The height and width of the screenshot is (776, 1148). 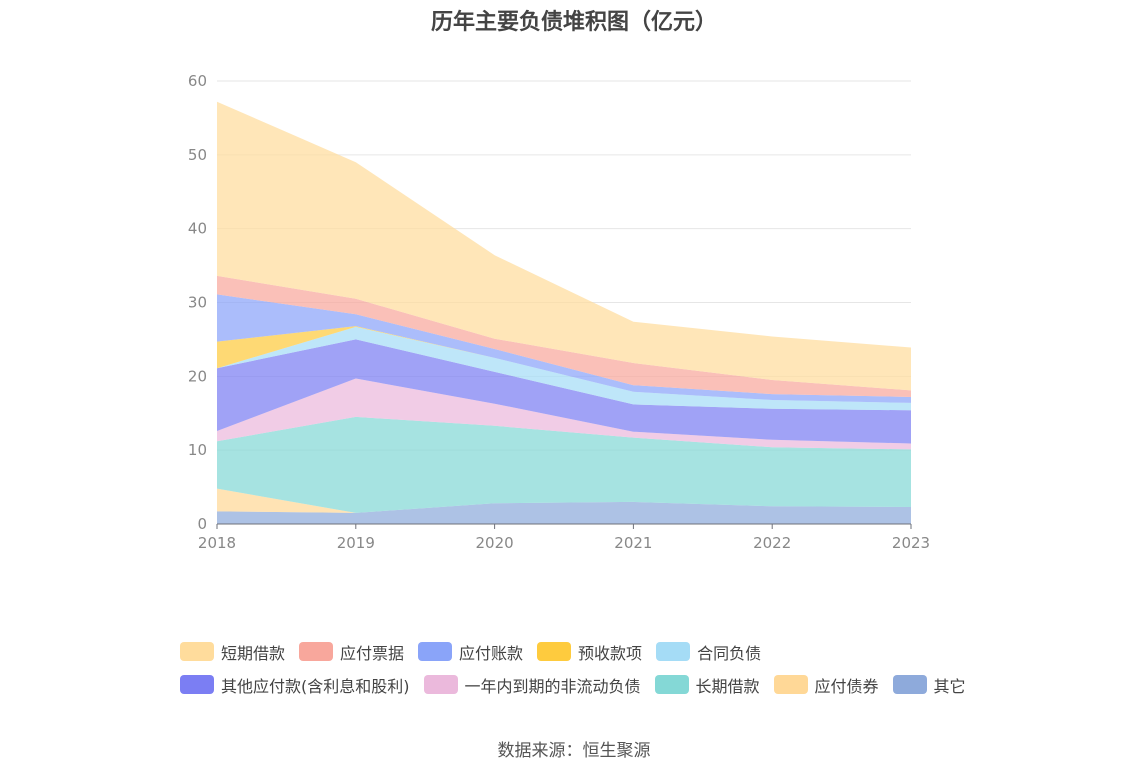 What do you see at coordinates (729, 653) in the screenshot?
I see `legend-label: 合同负债` at bounding box center [729, 653].